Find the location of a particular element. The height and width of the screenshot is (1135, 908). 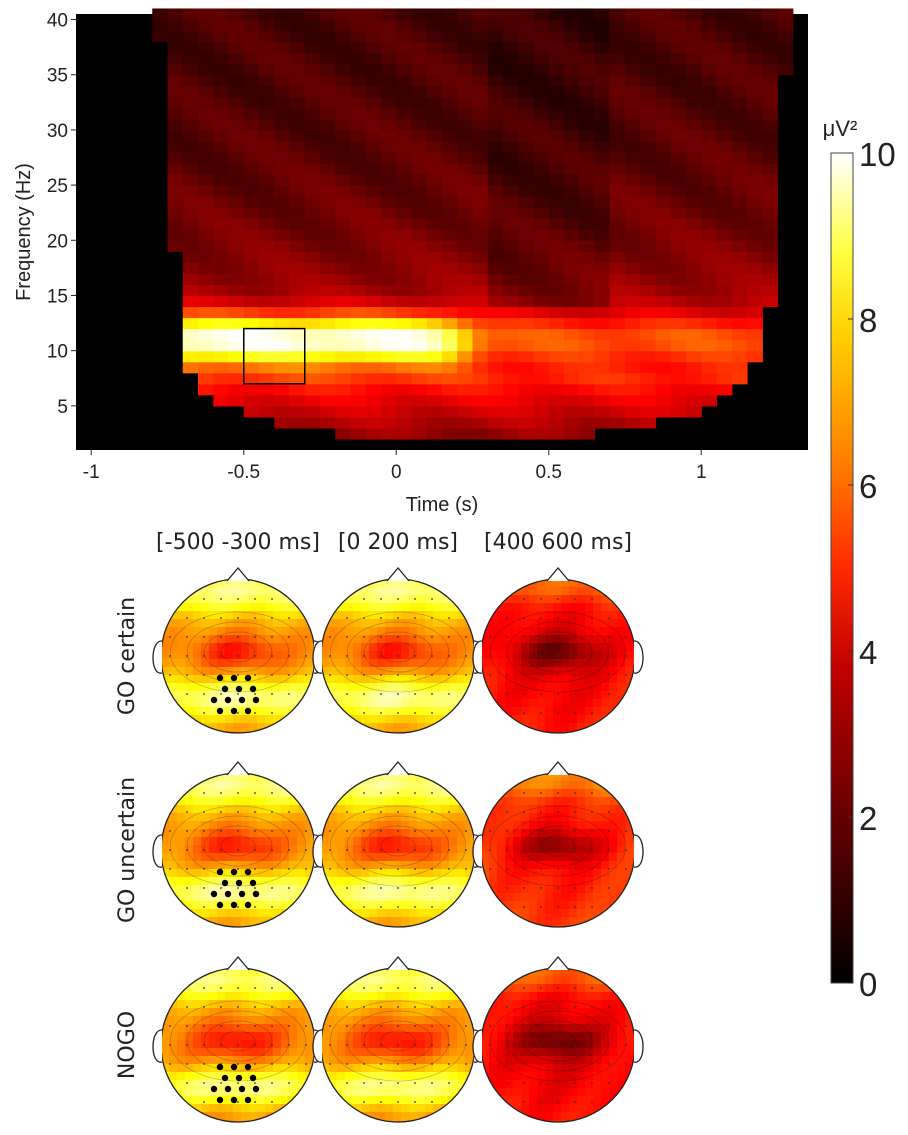

left-ear-outline is located at coordinates (477, 851).